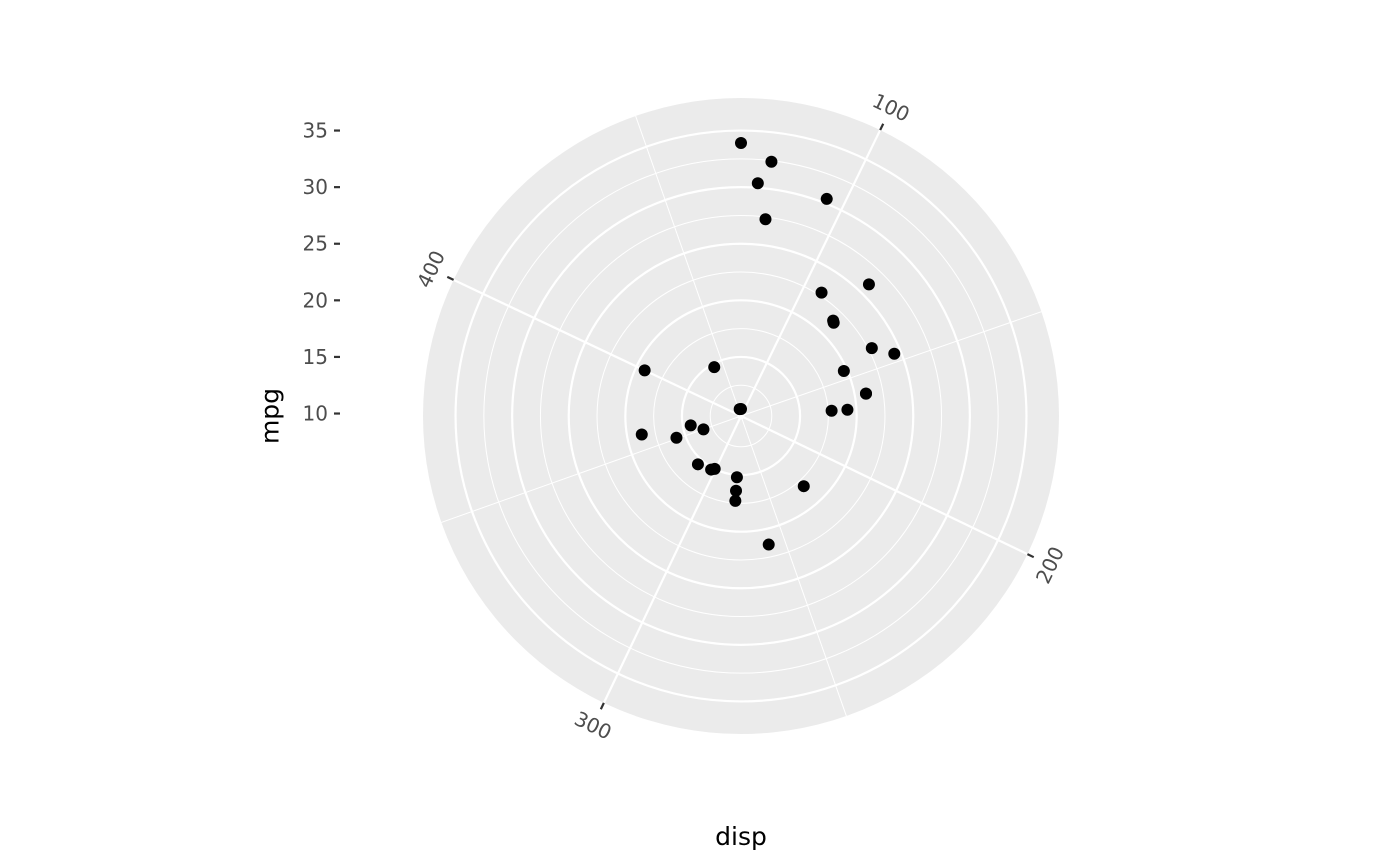  What do you see at coordinates (270, 416) in the screenshot?
I see `y-axis-title: mpg` at bounding box center [270, 416].